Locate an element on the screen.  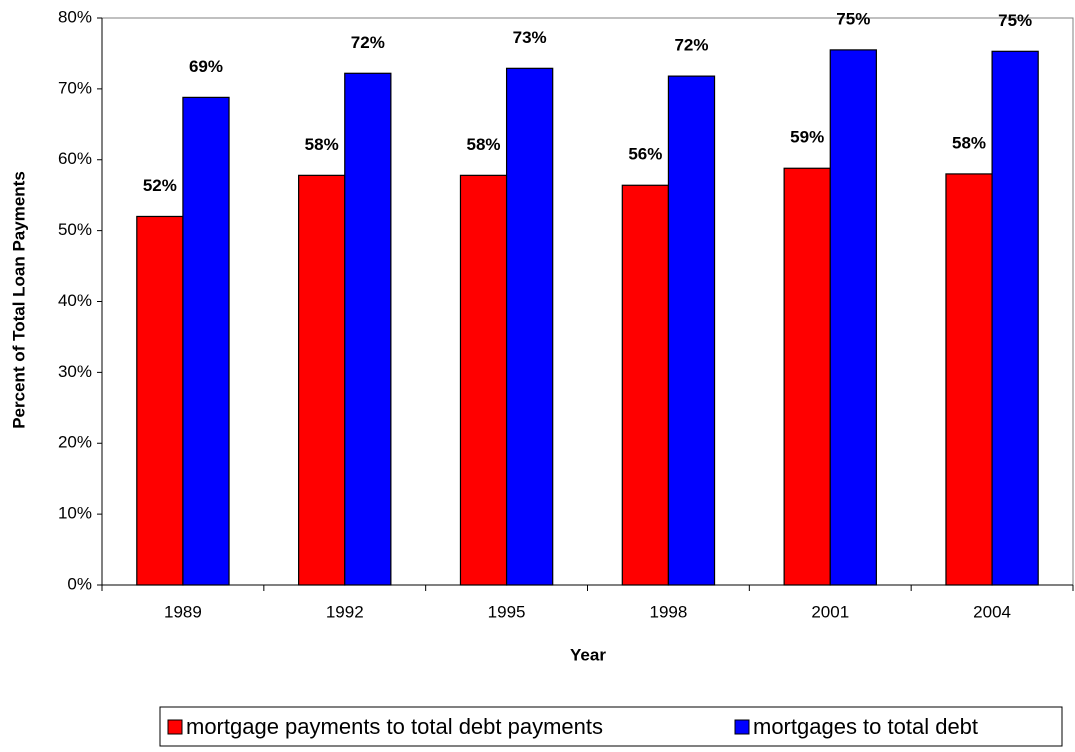
legend-label: mortgage payments to total debt payments is located at coordinates (394, 726).